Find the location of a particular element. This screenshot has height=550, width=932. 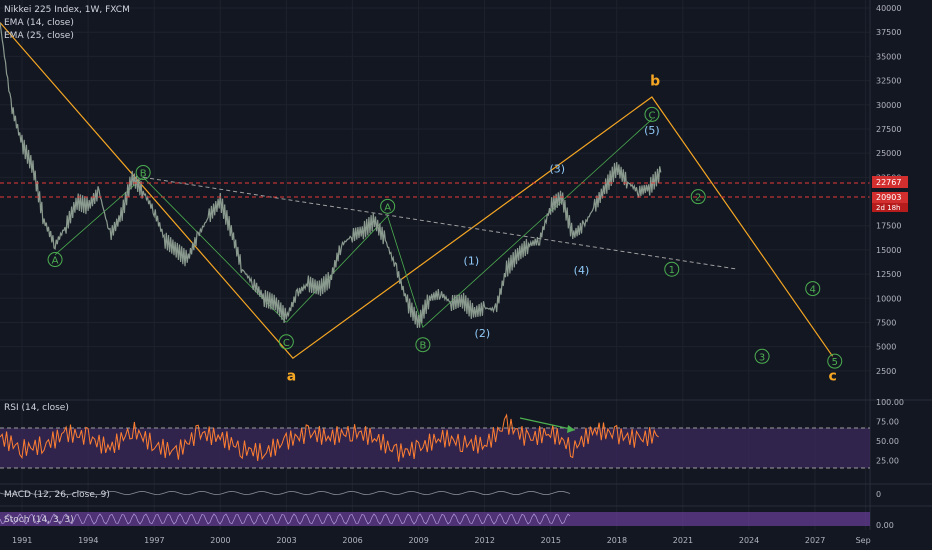

x-tick-label: 2021 is located at coordinates (683, 540).